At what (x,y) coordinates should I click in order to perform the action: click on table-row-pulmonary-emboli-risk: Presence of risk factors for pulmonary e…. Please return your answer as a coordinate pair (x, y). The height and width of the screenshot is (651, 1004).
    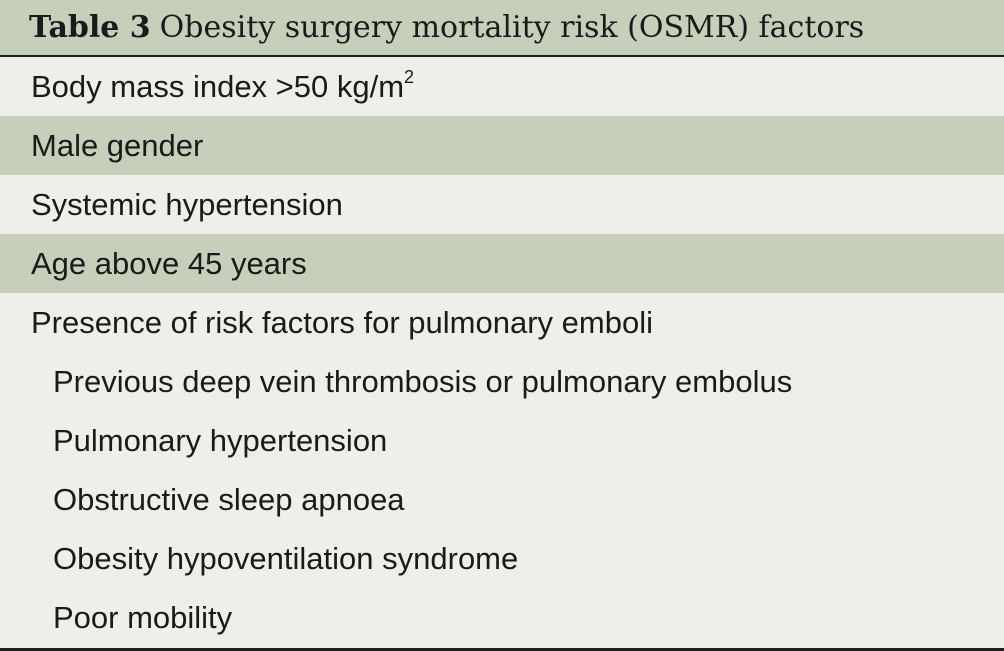
    Looking at the image, I should click on (502, 322).